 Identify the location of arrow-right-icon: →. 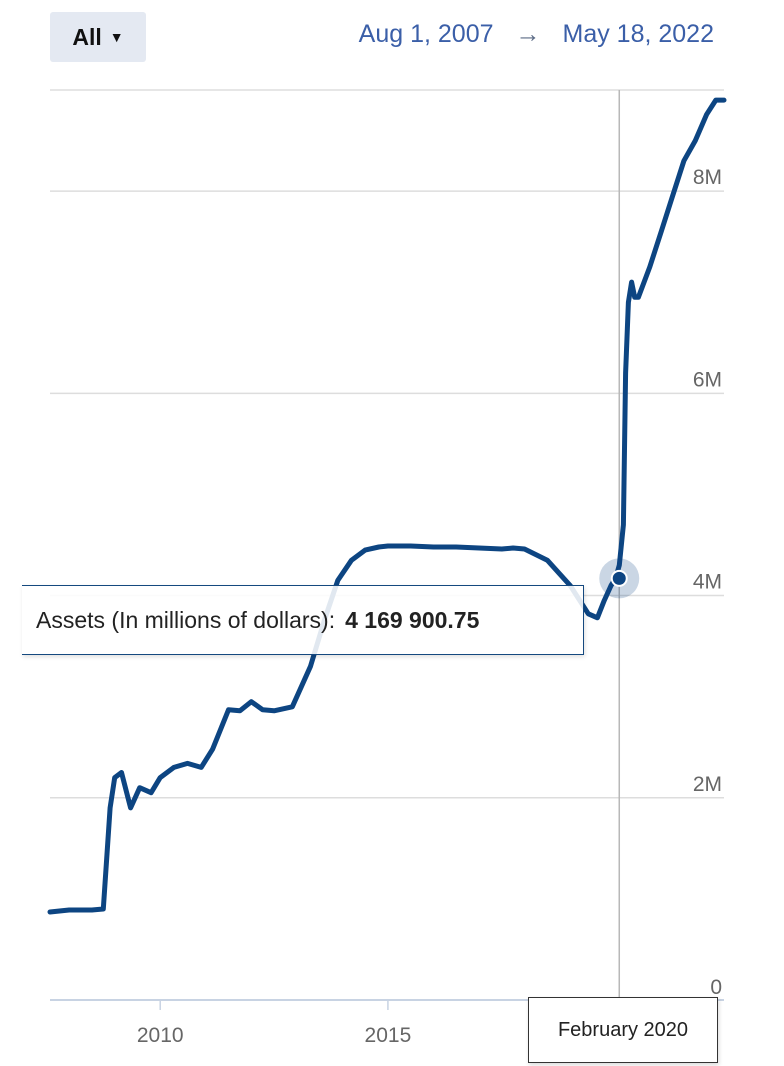
(528, 34).